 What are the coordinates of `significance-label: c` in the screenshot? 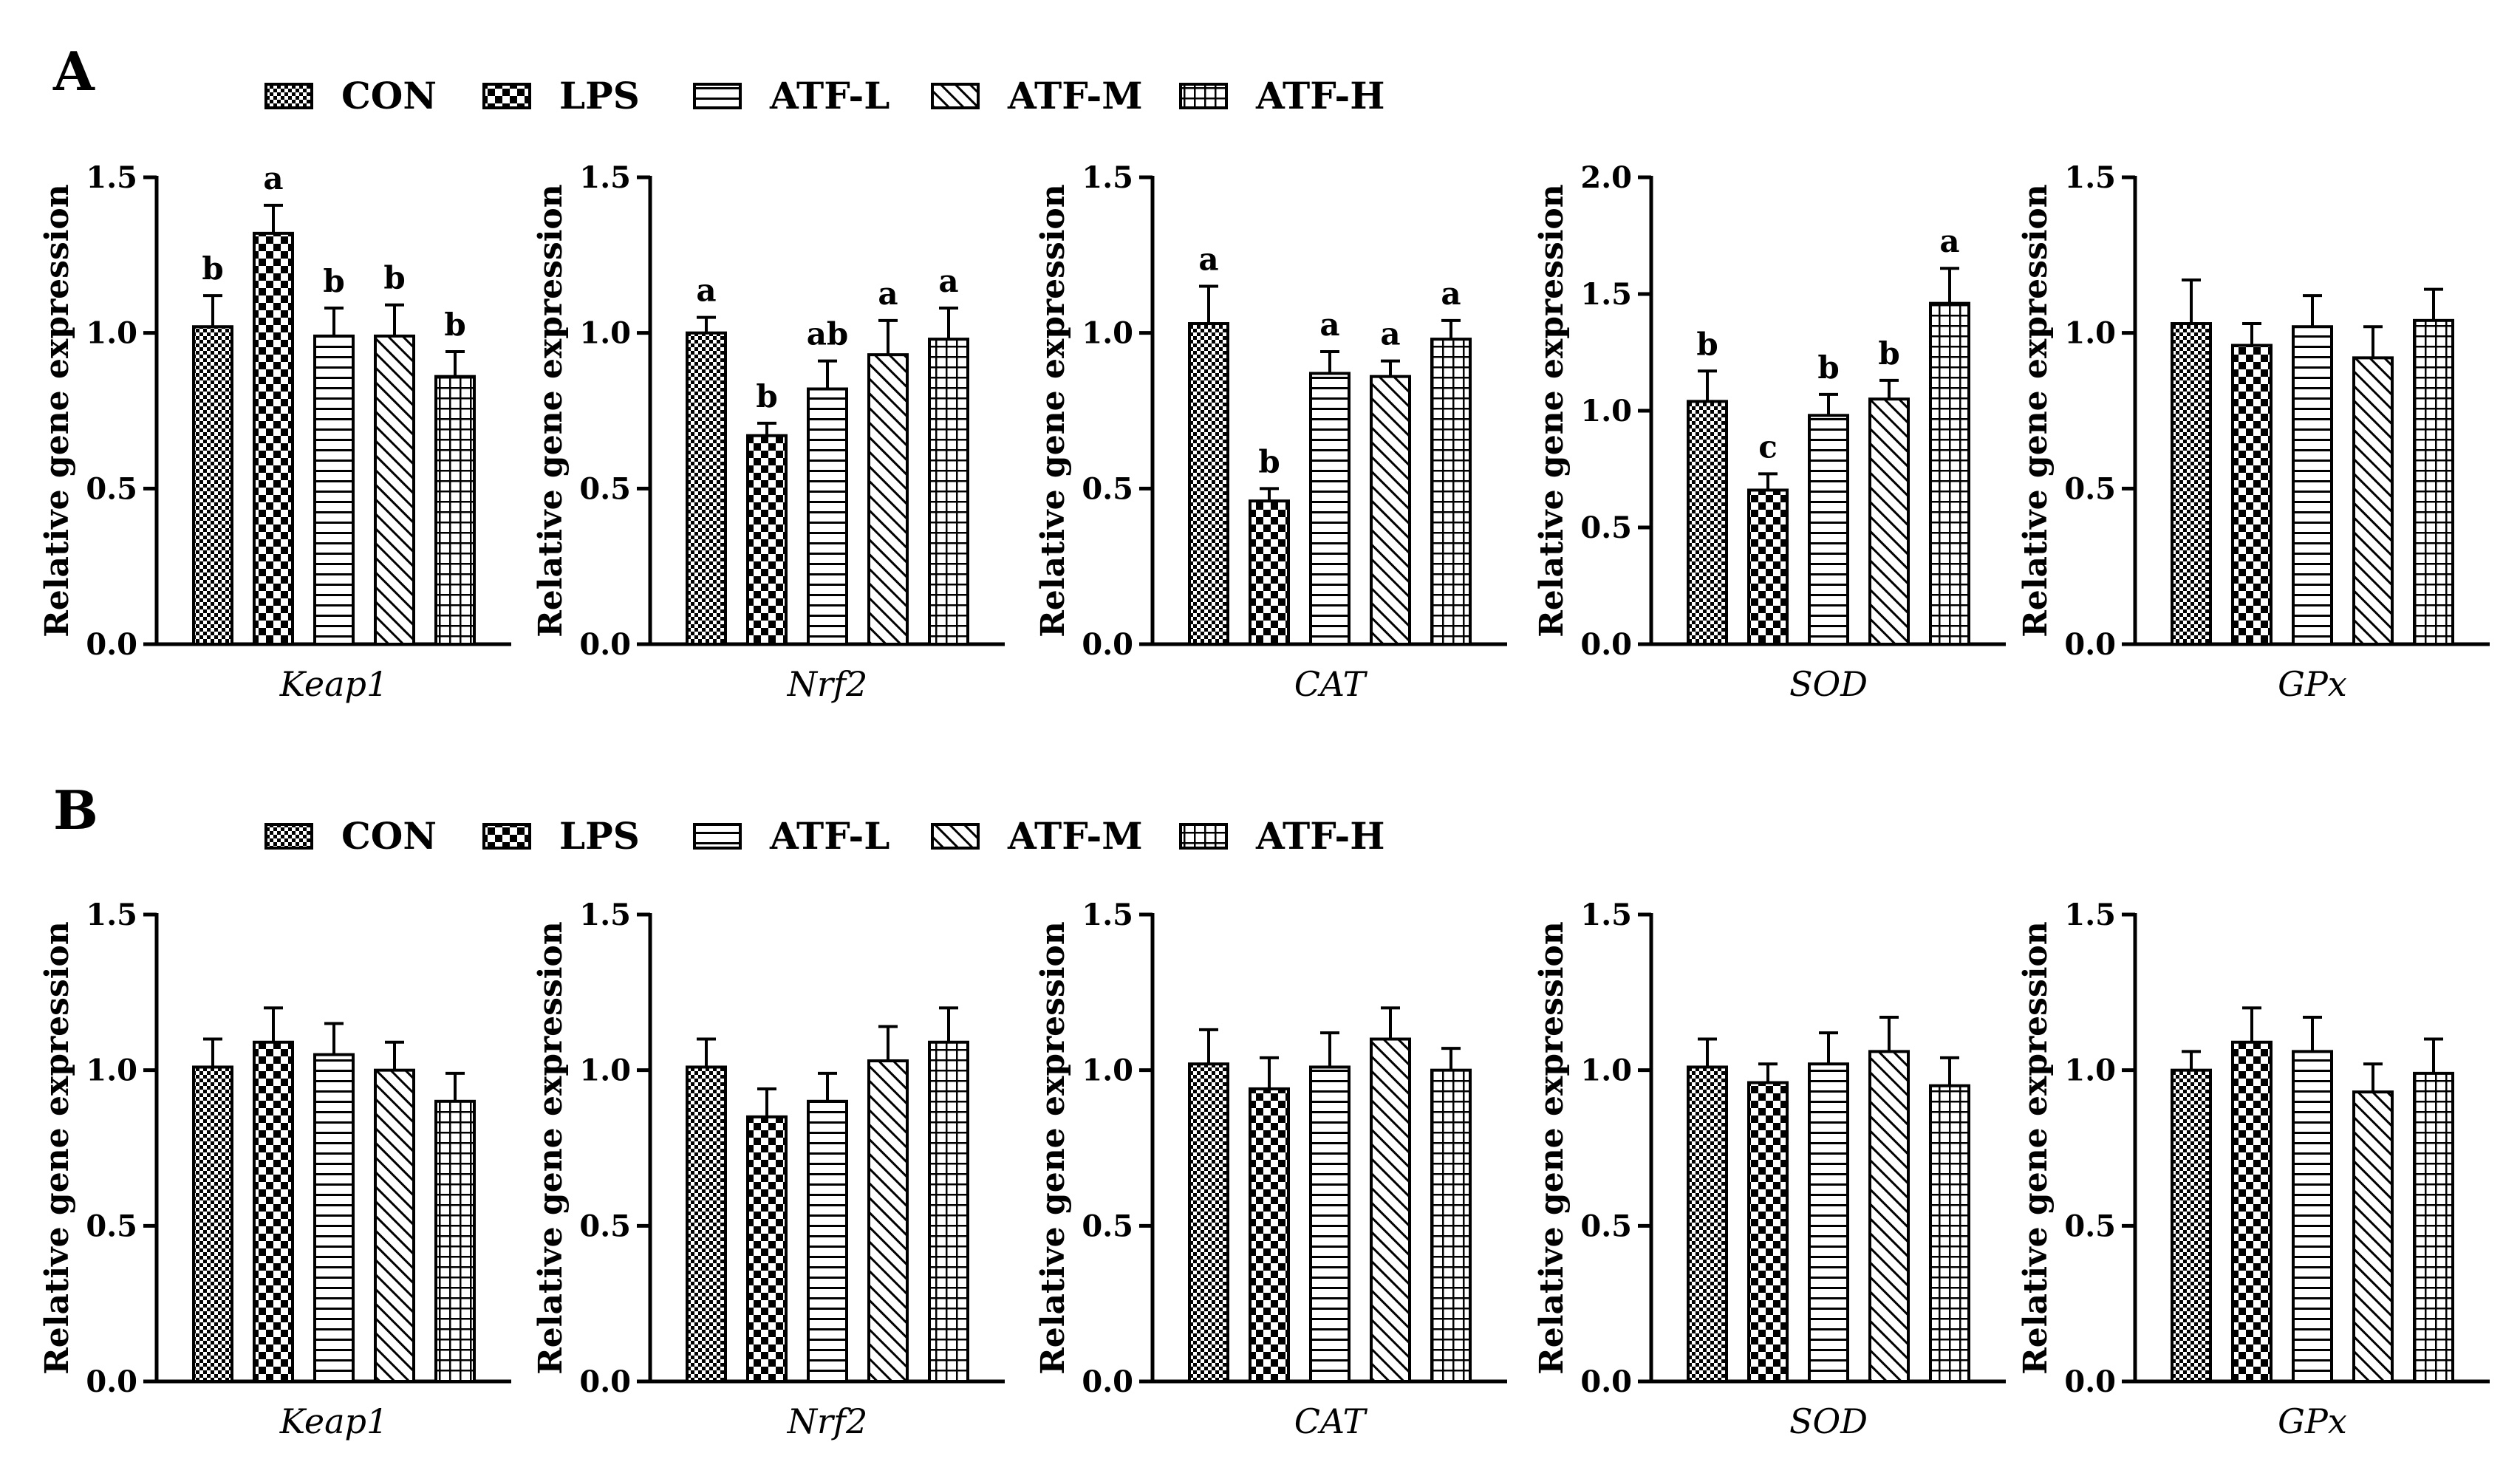 It's located at (1768, 446).